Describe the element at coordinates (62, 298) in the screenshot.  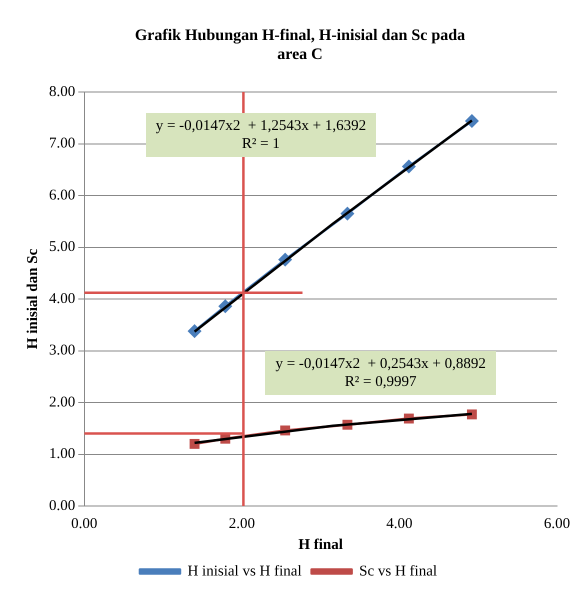
I see `y-tick-label: 4.00` at that location.